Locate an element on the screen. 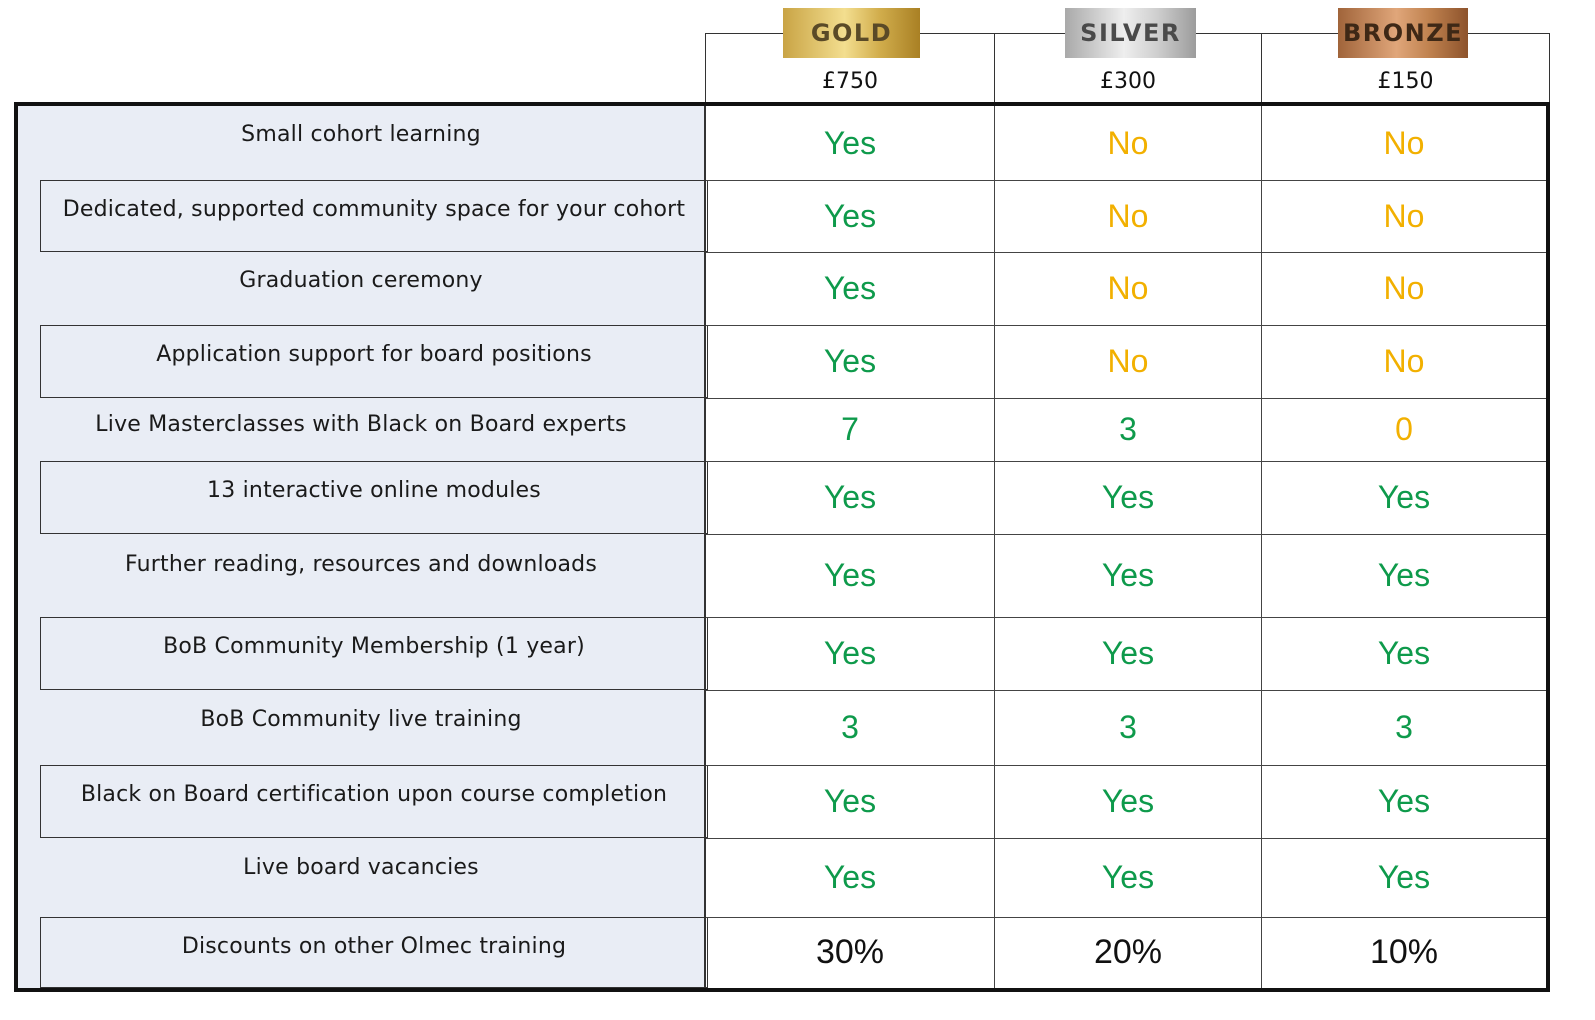 Image resolution: width=1595 pixels, height=1020 pixels. feature-row: Live board vacancies is located at coordinates (361, 877).